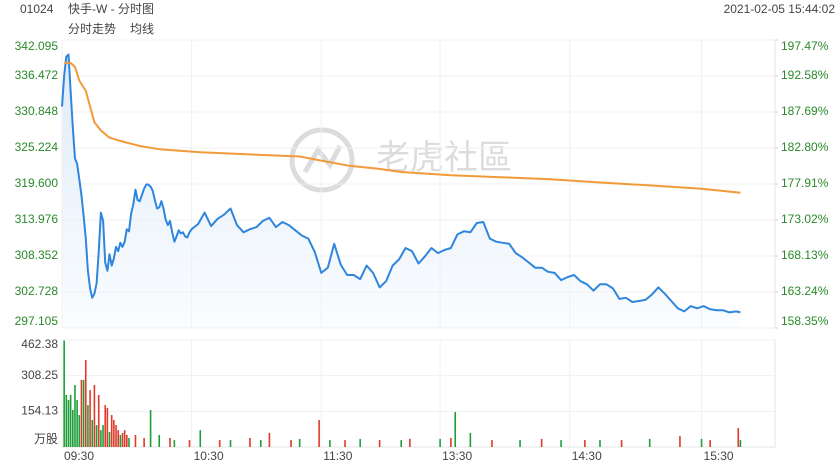 The image size is (840, 470). I want to click on x-tick-label: 15:30, so click(719, 456).